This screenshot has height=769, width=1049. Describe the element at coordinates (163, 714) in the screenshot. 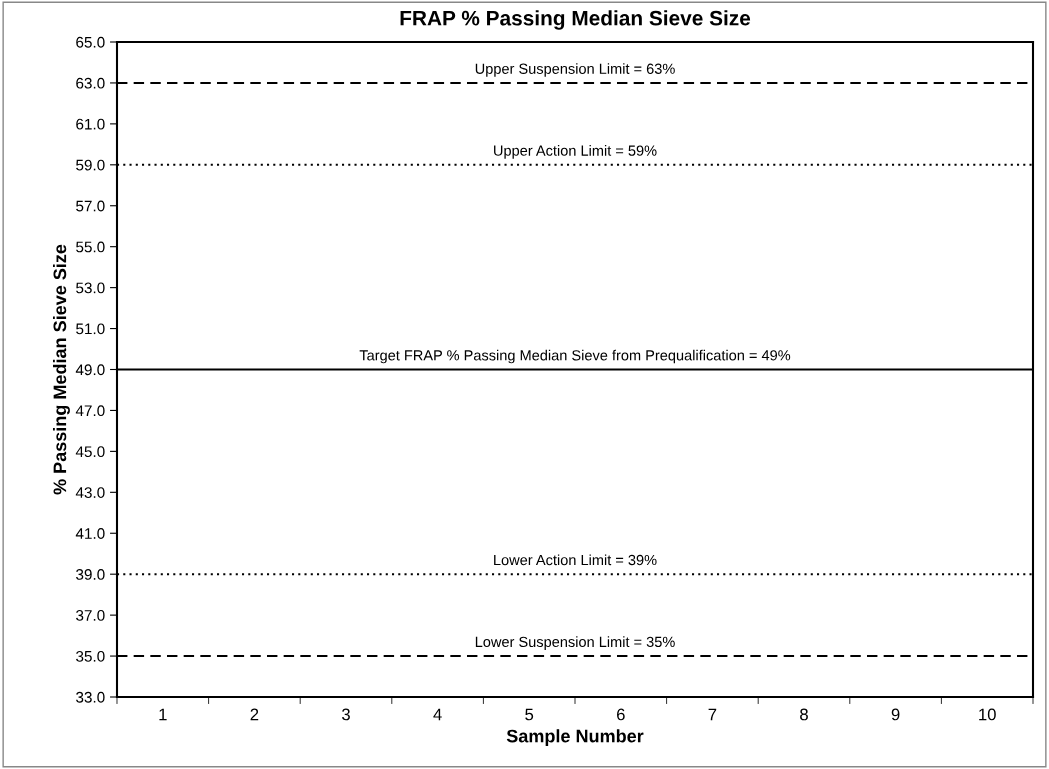

I see `x-tick-label: 1` at that location.